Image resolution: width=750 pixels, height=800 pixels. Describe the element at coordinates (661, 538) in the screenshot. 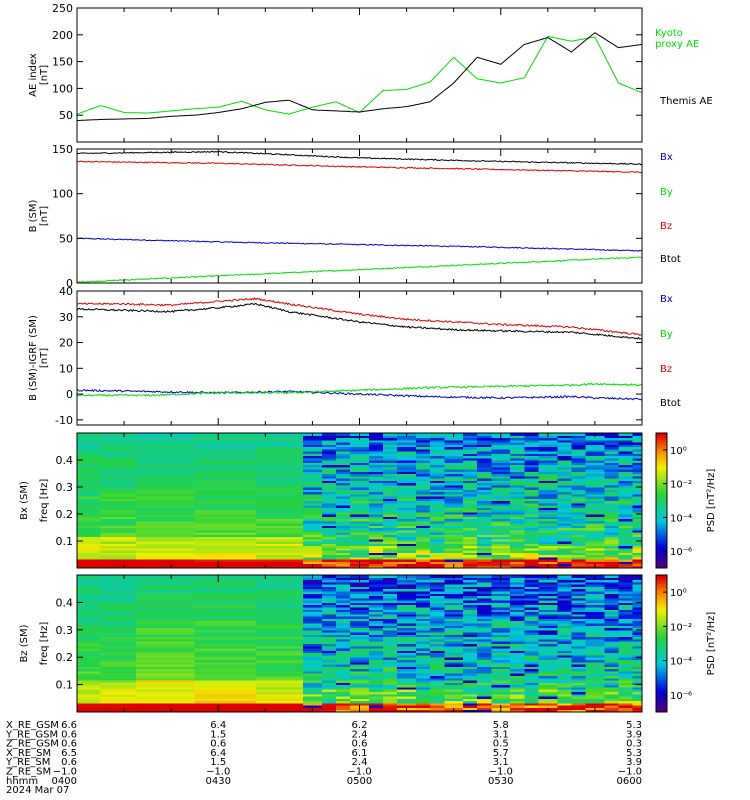

I see `colorbar-cell` at that location.